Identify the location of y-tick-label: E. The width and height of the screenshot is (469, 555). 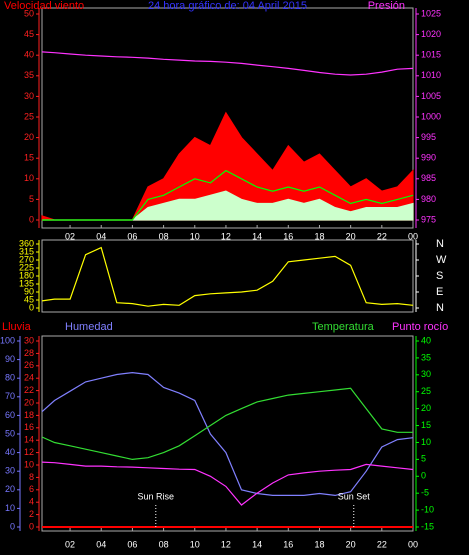
(439, 292).